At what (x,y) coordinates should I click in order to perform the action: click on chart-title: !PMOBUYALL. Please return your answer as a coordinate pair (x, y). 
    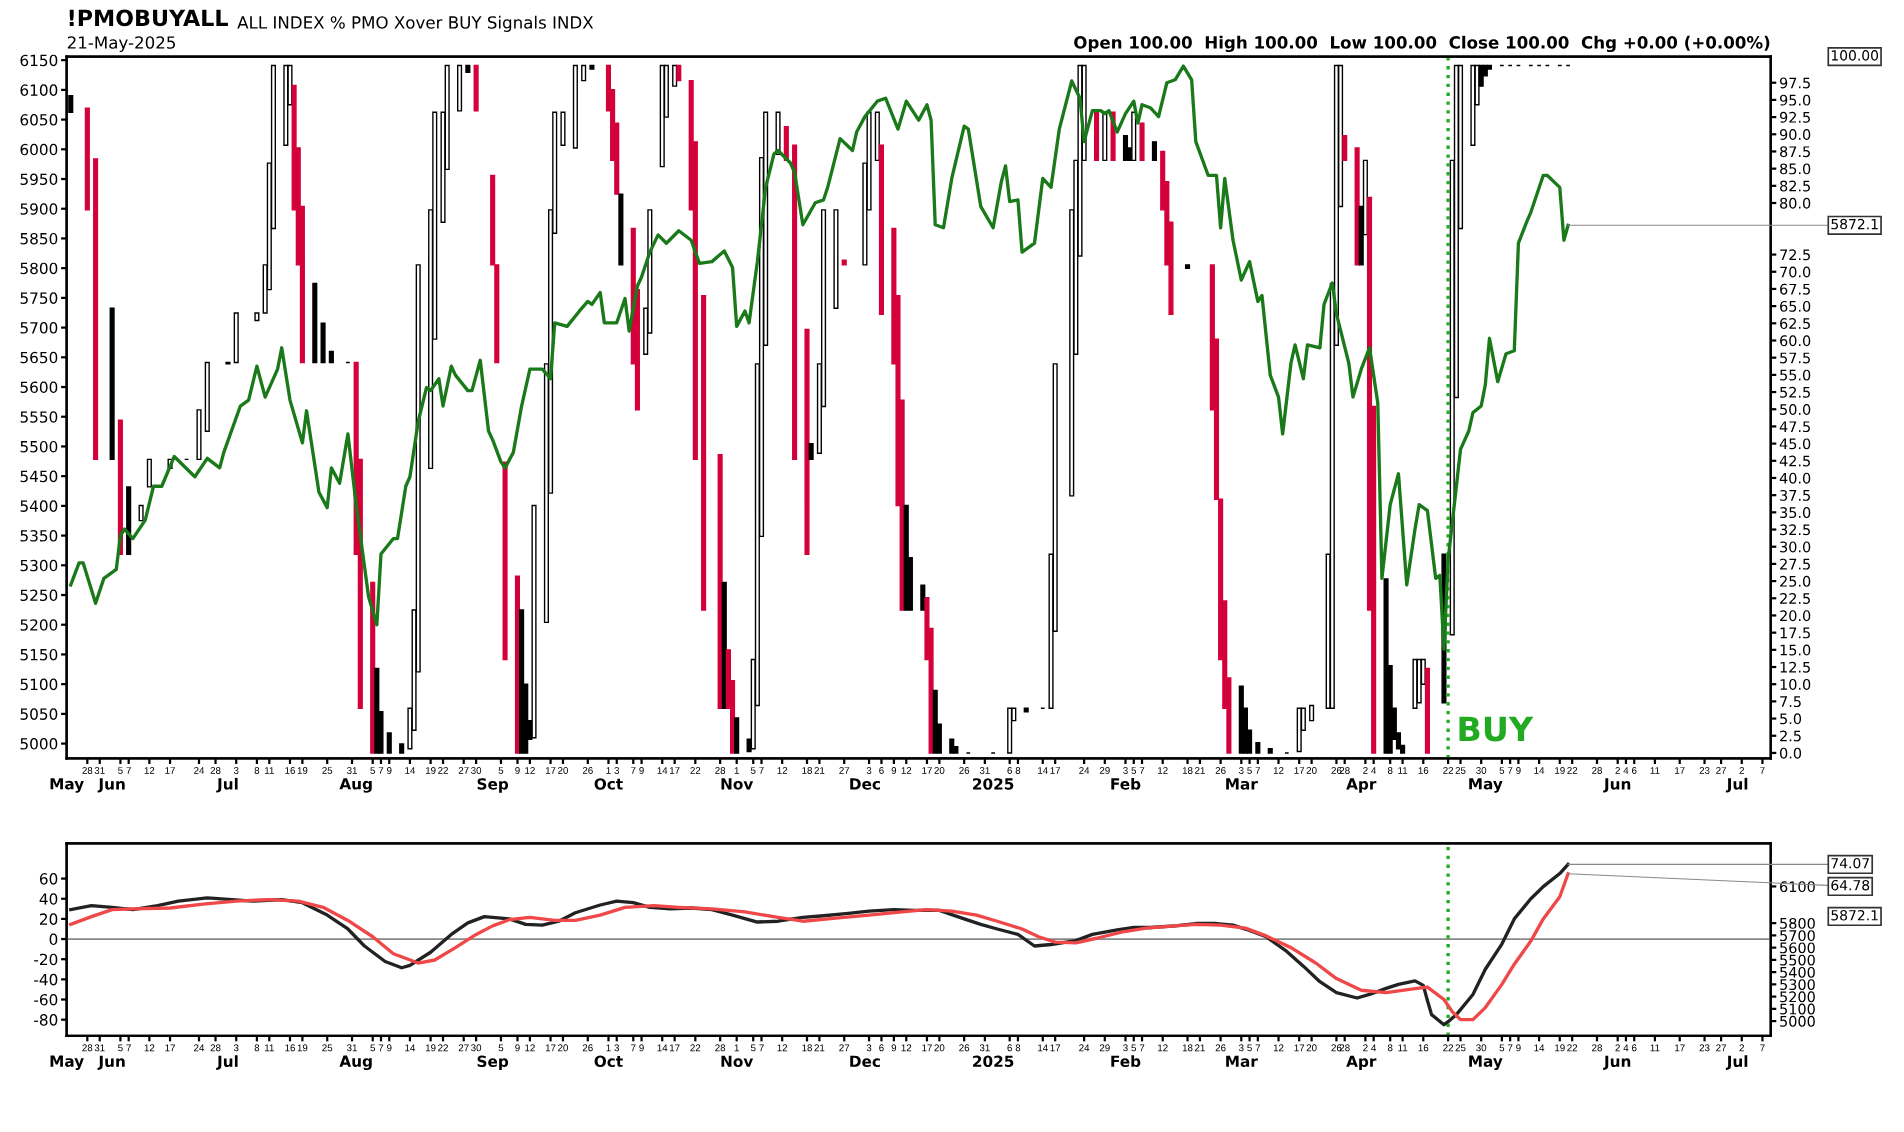
    Looking at the image, I should click on (148, 18).